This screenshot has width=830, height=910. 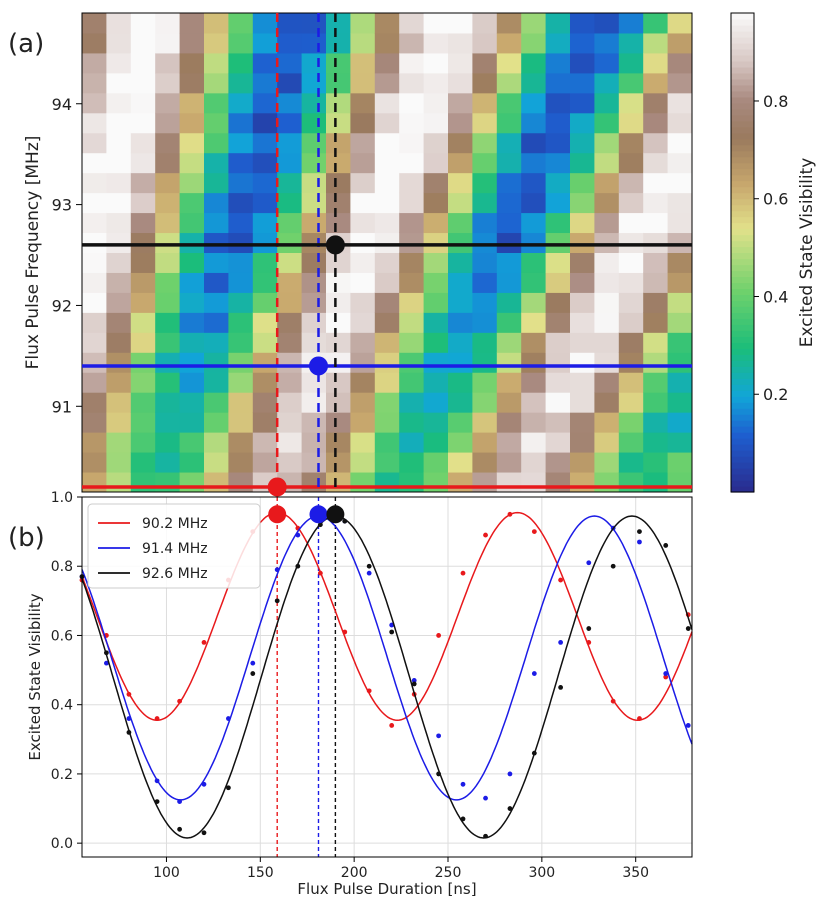 What do you see at coordinates (62, 498) in the screenshot?
I see `y-tick-label: 1.0` at bounding box center [62, 498].